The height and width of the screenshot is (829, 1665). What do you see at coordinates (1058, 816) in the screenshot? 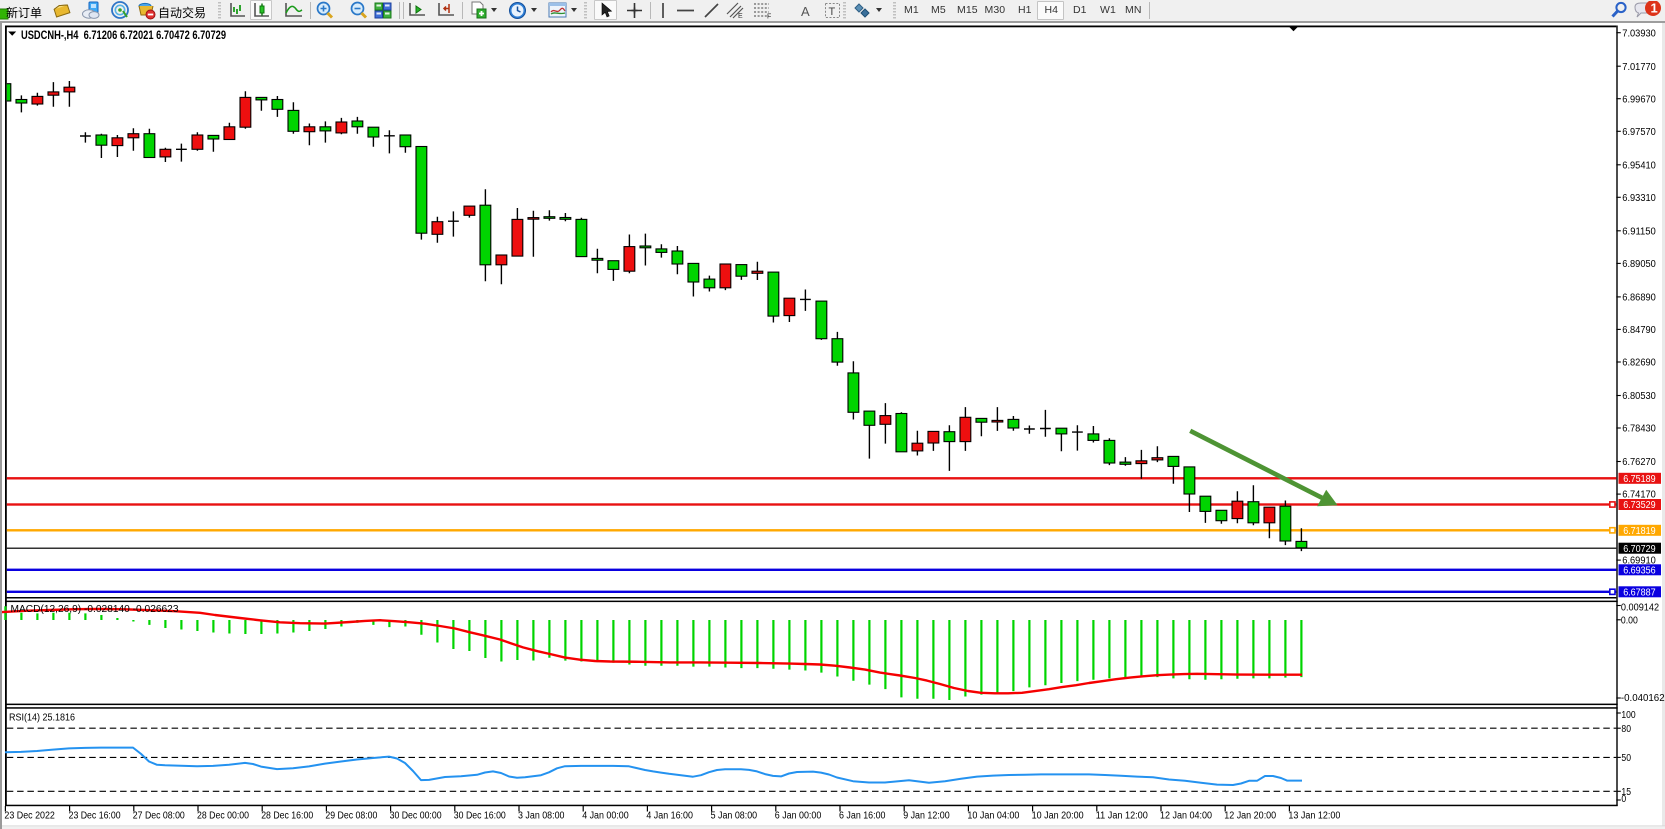
I see `svg-text: 10 Jan 20:00` at bounding box center [1058, 816].